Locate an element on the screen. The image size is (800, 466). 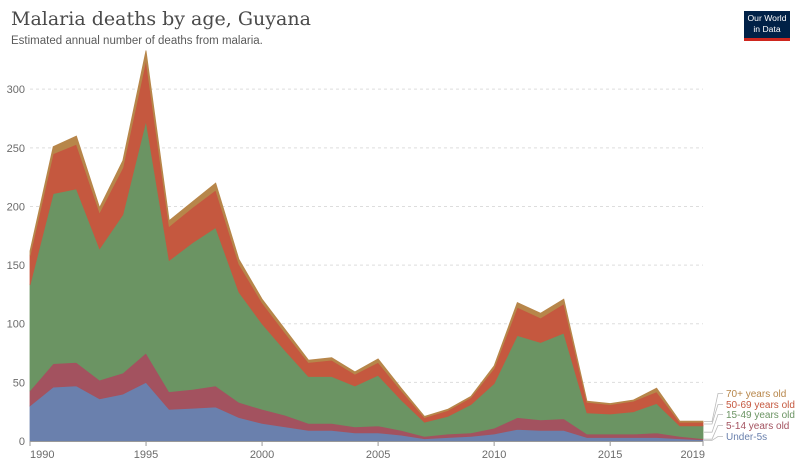
y-tick-label: 0 is located at coordinates (22, 442).